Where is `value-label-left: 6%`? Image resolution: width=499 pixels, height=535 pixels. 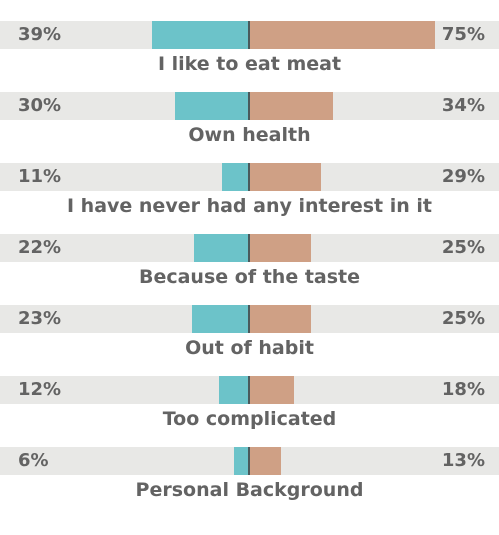
value-label-left: 6% is located at coordinates (33, 460).